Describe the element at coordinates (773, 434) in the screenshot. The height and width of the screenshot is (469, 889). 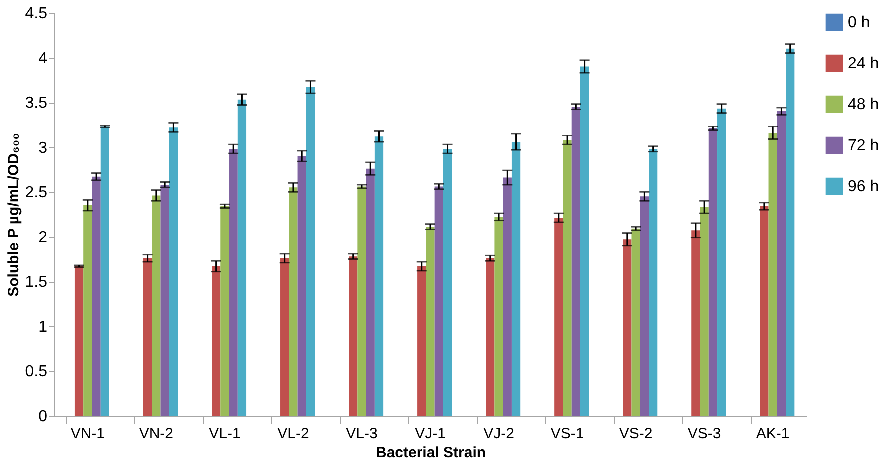
I see `x-tick-label: AK-1` at that location.